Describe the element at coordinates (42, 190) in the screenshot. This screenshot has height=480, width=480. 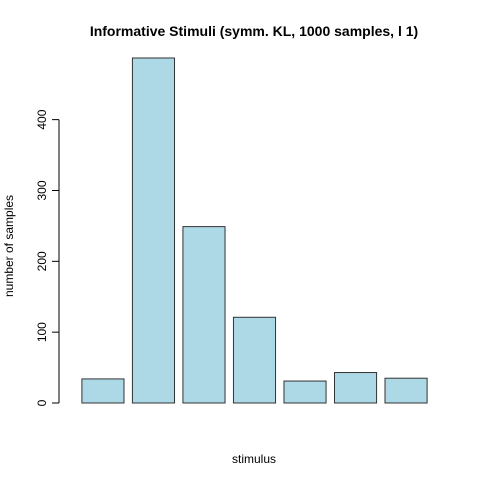
I see `y-tick-label-300: 300` at that location.